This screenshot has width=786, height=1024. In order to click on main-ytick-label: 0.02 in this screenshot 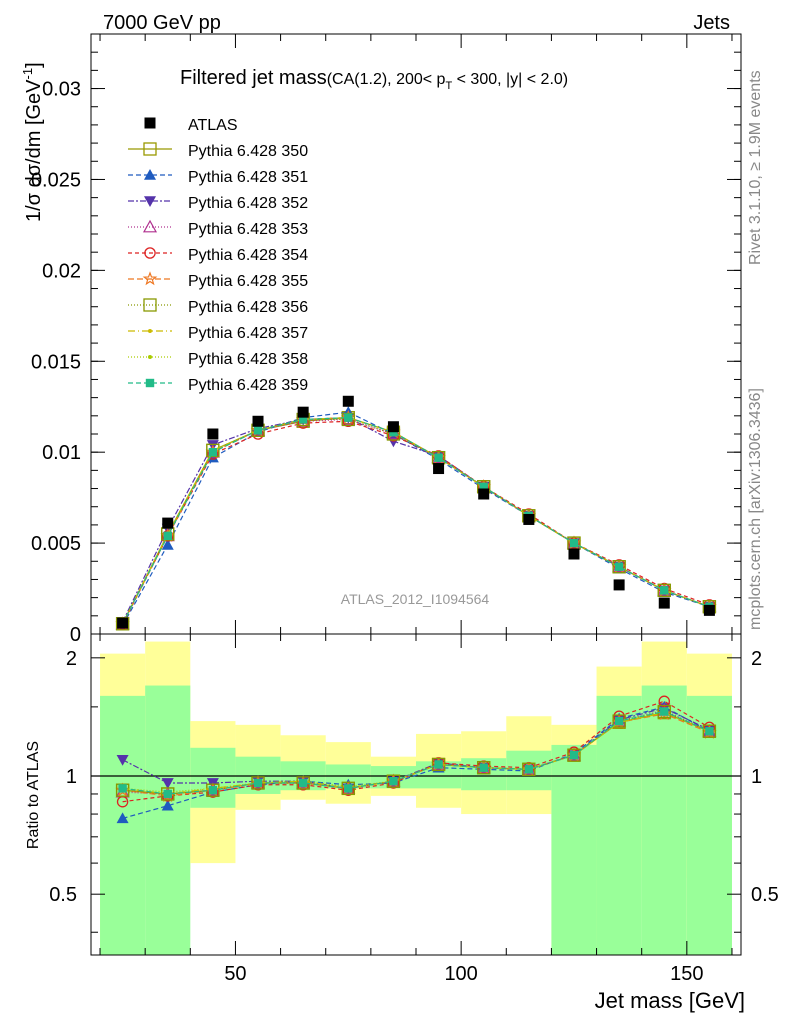, I will do `click(61, 271)`.